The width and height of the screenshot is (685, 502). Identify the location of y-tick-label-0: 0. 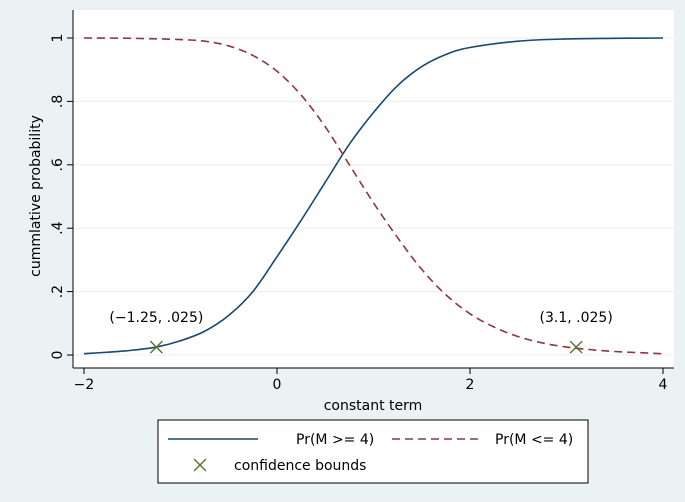
(58, 355).